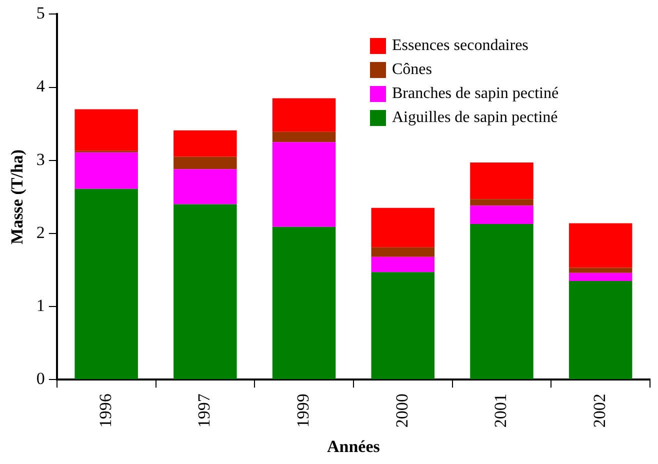  What do you see at coordinates (353, 446) in the screenshot?
I see `x-axis-title: Années` at bounding box center [353, 446].